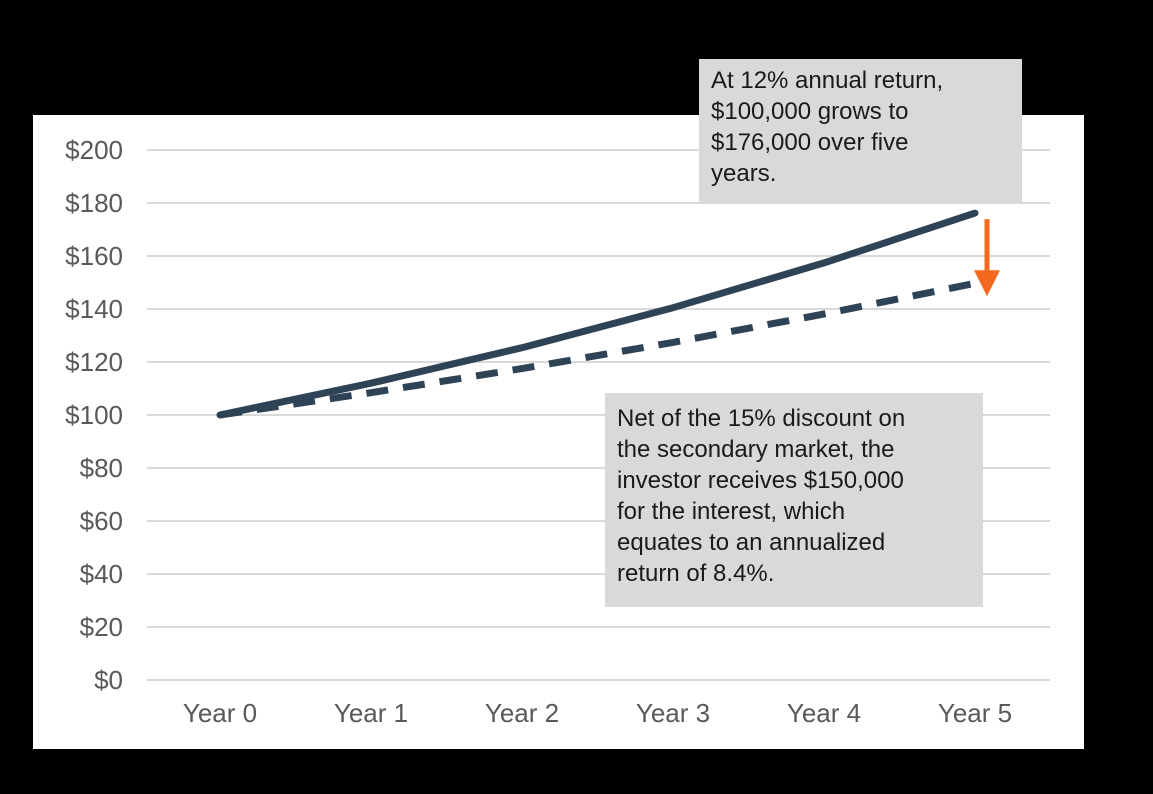  I want to click on y-tick-label: $80, so click(101, 468).